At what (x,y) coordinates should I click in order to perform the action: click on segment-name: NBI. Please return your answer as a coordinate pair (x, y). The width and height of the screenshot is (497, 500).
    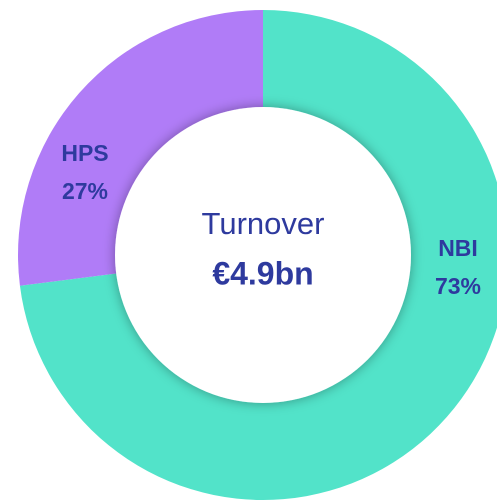
    Looking at the image, I should click on (458, 248).